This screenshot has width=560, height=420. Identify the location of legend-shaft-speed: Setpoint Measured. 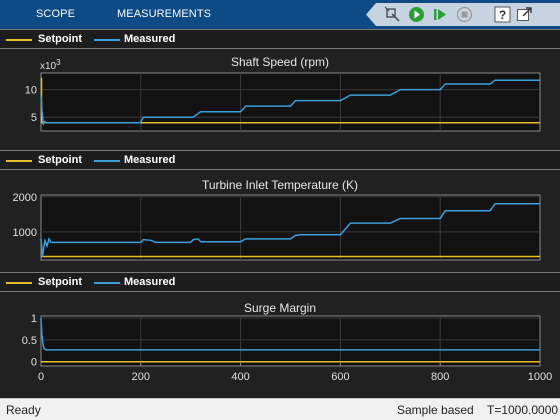
(280, 39).